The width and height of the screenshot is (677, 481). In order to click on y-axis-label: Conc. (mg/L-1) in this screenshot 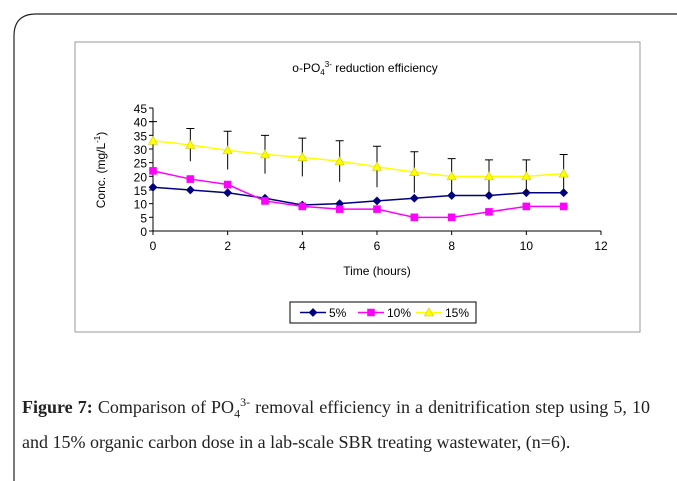, I will do `click(100, 170)`.